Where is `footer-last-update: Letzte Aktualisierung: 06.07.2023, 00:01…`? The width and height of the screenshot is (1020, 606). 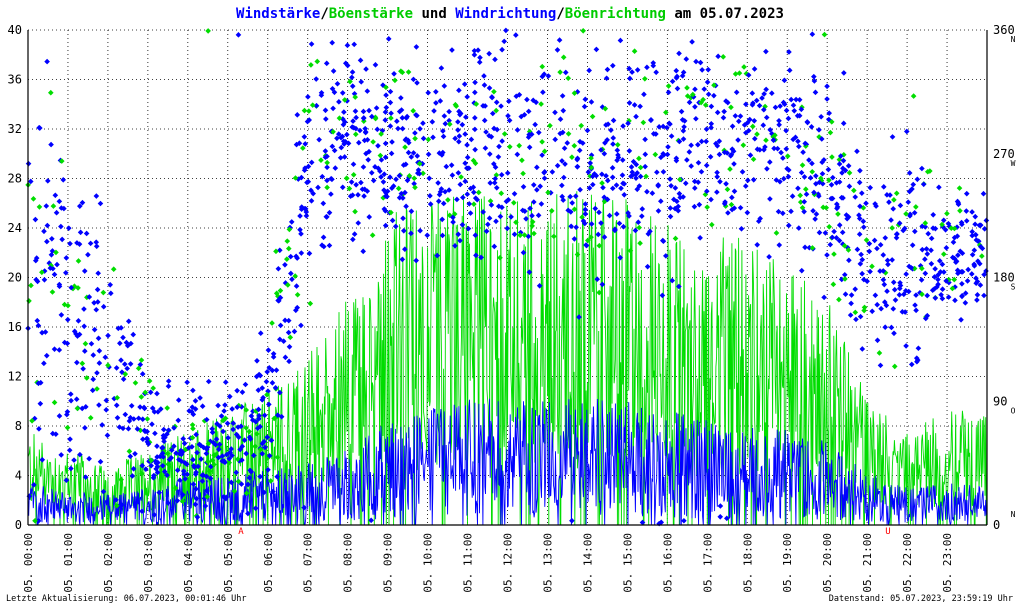 footer-last-update: Letzte Aktualisierung: 06.07.2023, 00:01… is located at coordinates (126, 599).